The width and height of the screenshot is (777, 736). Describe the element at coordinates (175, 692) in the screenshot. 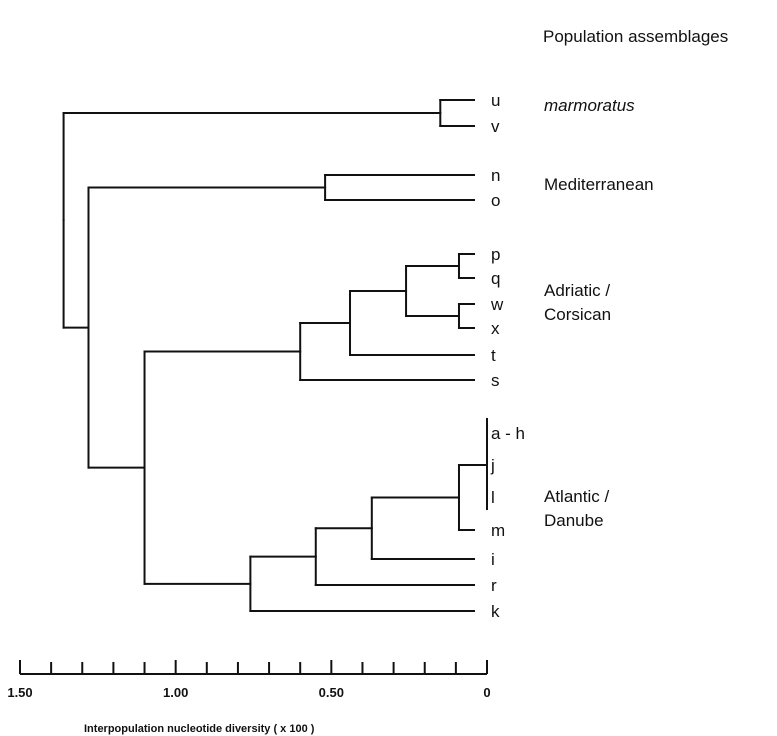

I see `x-tick-label: 1.00` at that location.